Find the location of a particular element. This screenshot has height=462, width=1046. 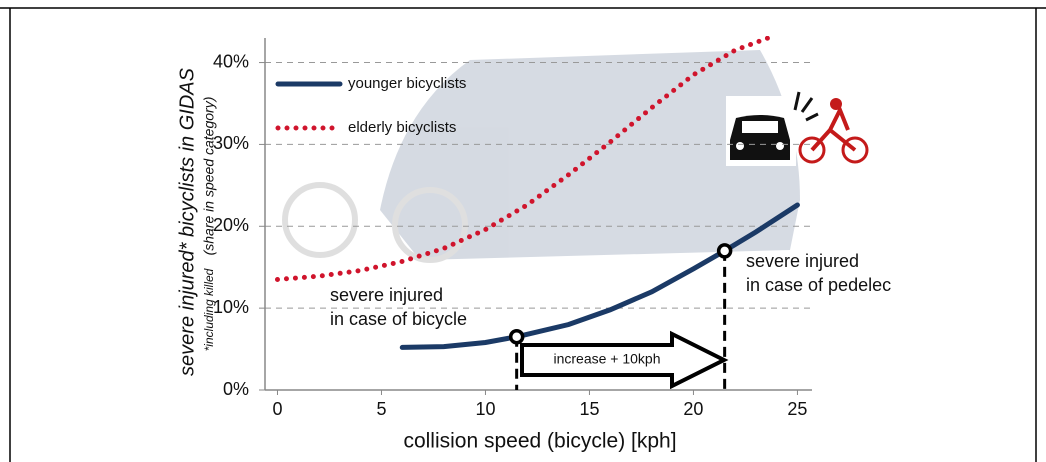

annotation: in case of pedelec is located at coordinates (818, 285).